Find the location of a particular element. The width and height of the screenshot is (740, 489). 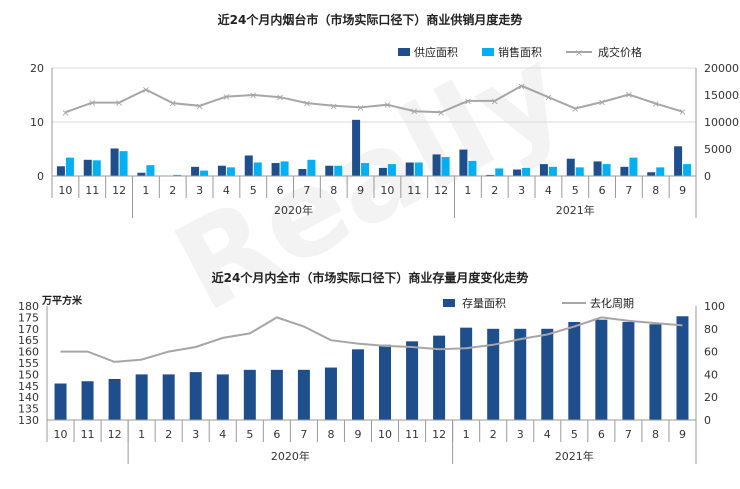

legend-label-sales: 销售面积 is located at coordinates (520, 52).